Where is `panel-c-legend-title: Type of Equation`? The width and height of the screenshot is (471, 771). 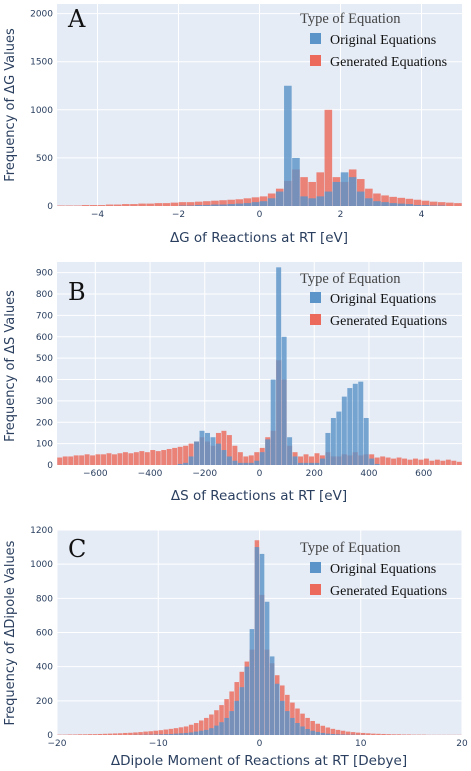
panel-c-legend-title: Type of Equation is located at coordinates (350, 548).